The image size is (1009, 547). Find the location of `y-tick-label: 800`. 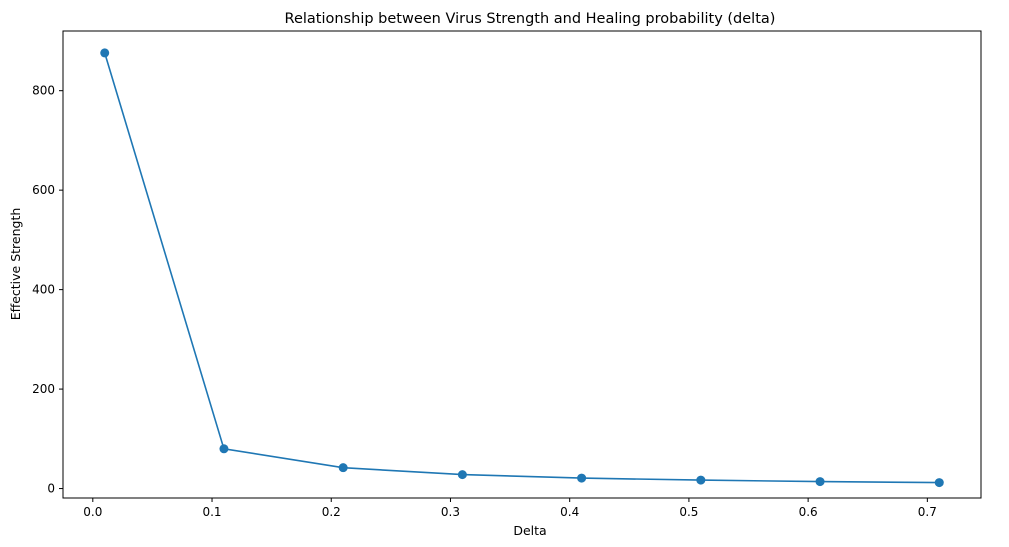

y-tick-label: 800 is located at coordinates (43, 91).